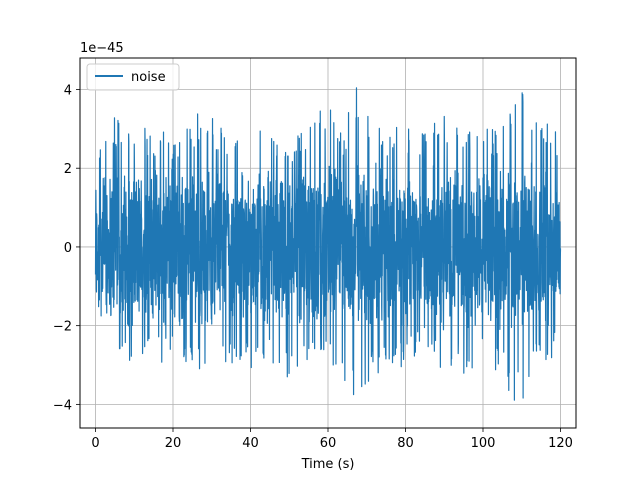 Image resolution: width=640 pixels, height=480 pixels. Describe the element at coordinates (62, 327) in the screenshot. I see `y-tick-label: −2` at that location.